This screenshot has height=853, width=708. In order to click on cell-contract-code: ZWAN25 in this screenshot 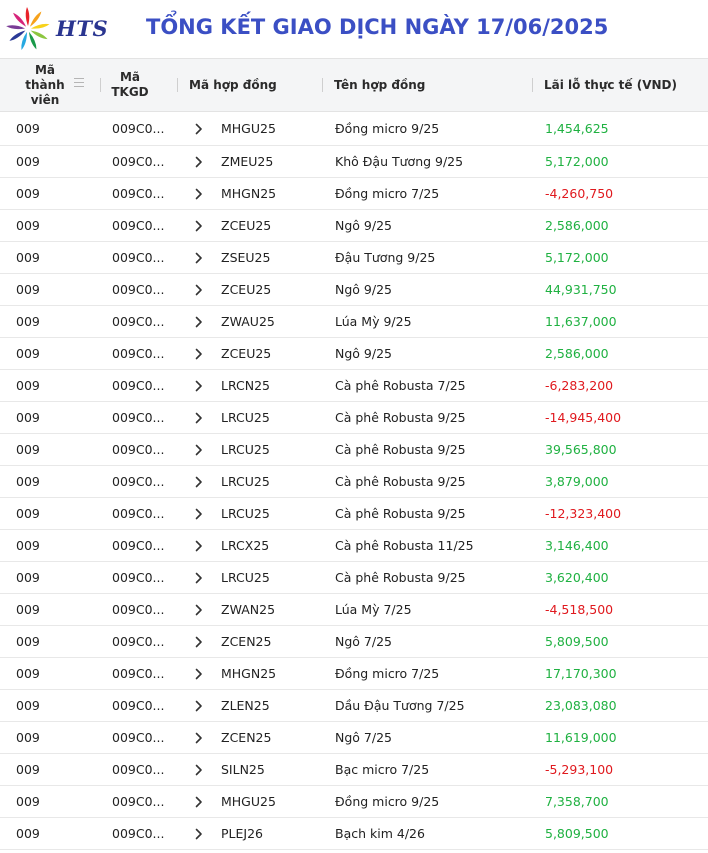, I will do `click(248, 609)`.